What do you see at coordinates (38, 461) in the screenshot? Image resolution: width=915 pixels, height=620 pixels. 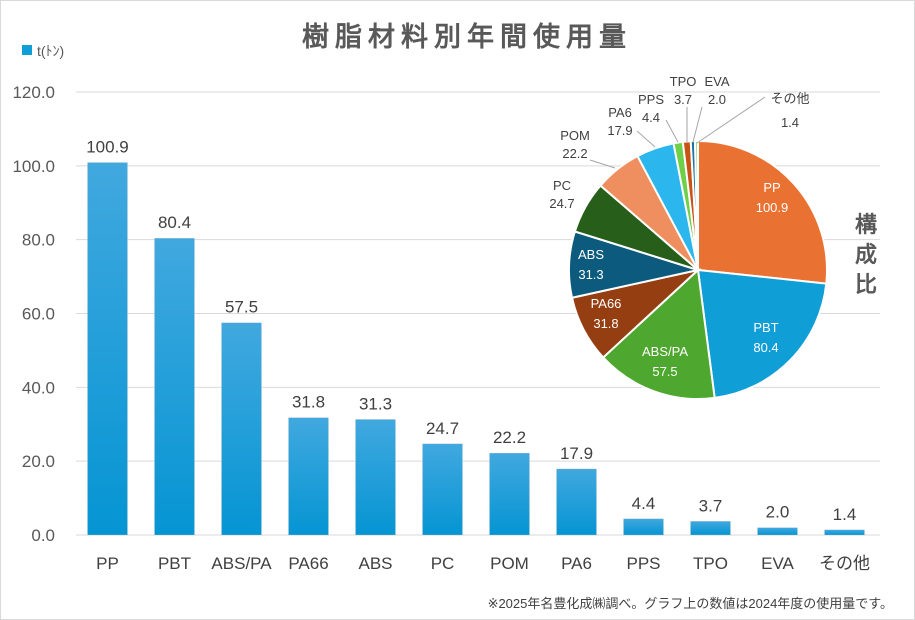 I see `y-tick-label: 20.0` at bounding box center [38, 461].